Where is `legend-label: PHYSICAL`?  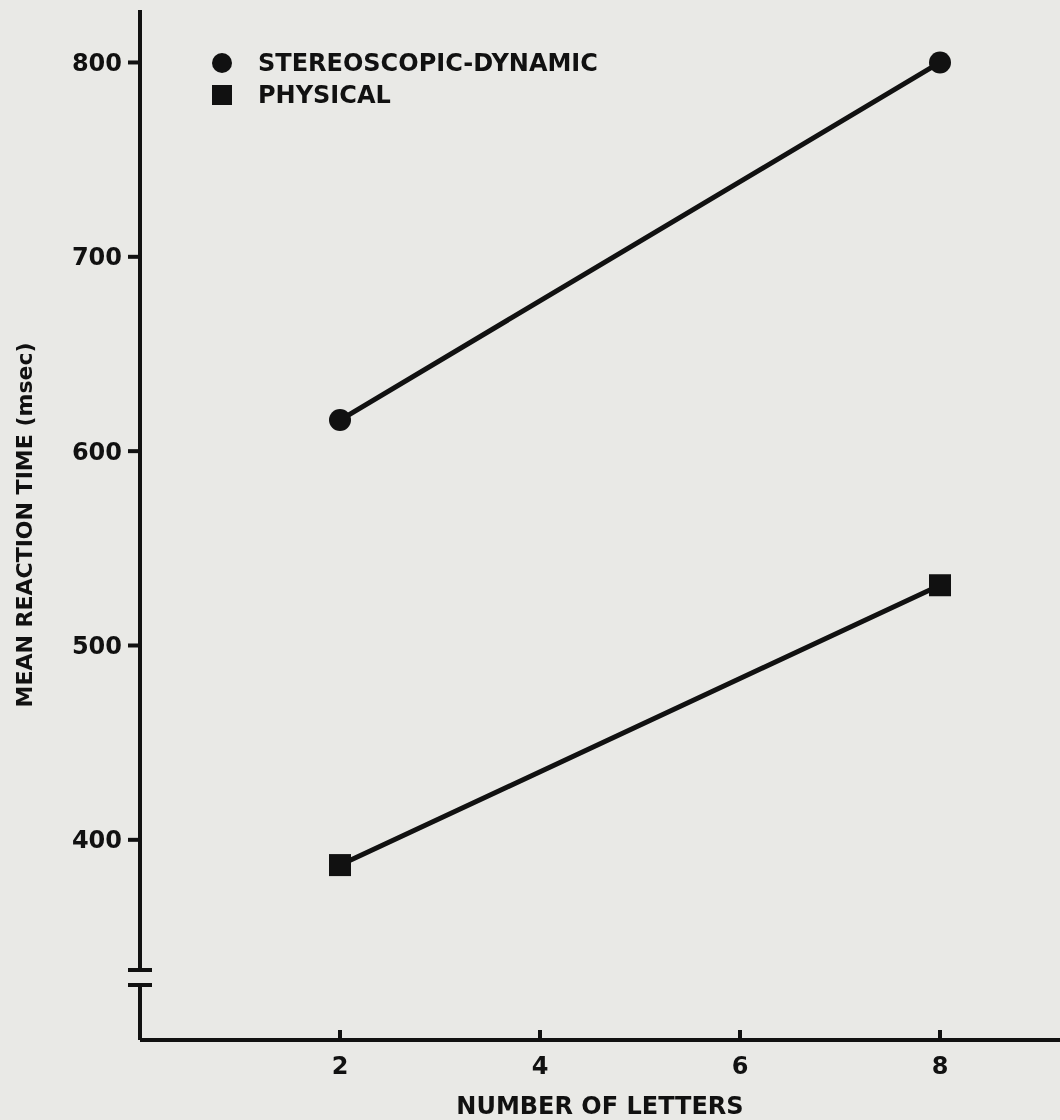 legend-label: PHYSICAL is located at coordinates (324, 95).